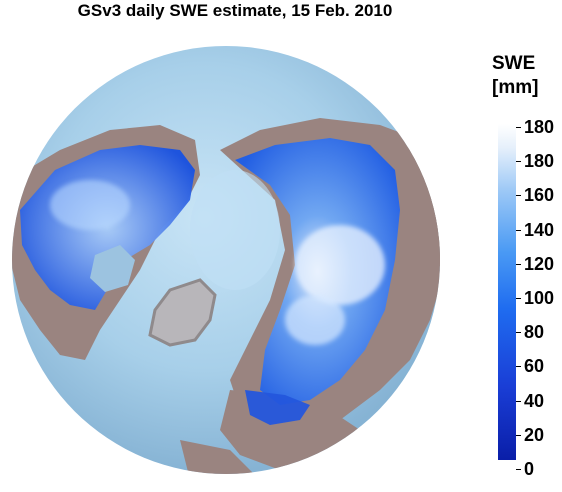 Image resolution: width=562 pixels, height=492 pixels. Describe the element at coordinates (529, 469) in the screenshot. I see `colorbar-tick-label: 0` at that location.